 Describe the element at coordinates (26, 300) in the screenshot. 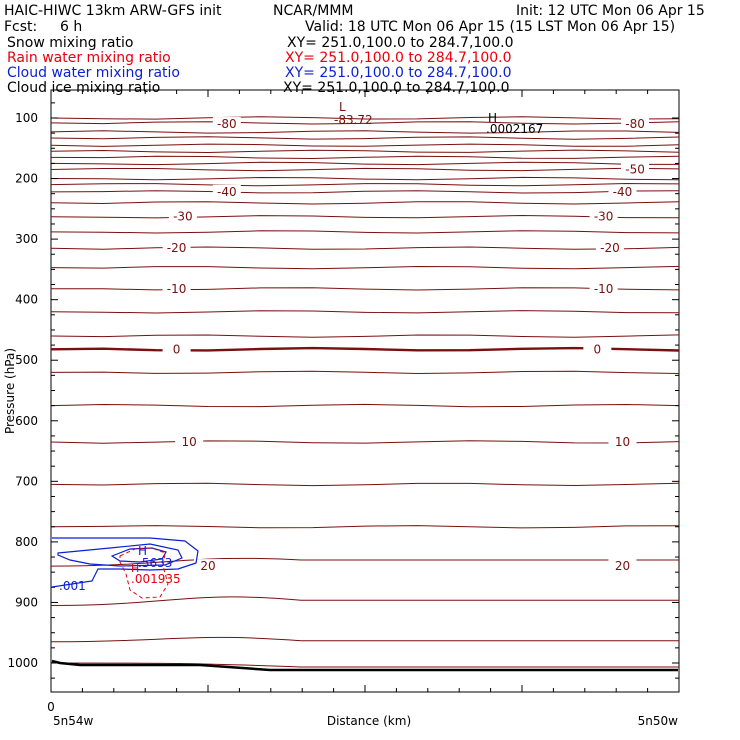

I see `y-tick-label: 400` at that location.